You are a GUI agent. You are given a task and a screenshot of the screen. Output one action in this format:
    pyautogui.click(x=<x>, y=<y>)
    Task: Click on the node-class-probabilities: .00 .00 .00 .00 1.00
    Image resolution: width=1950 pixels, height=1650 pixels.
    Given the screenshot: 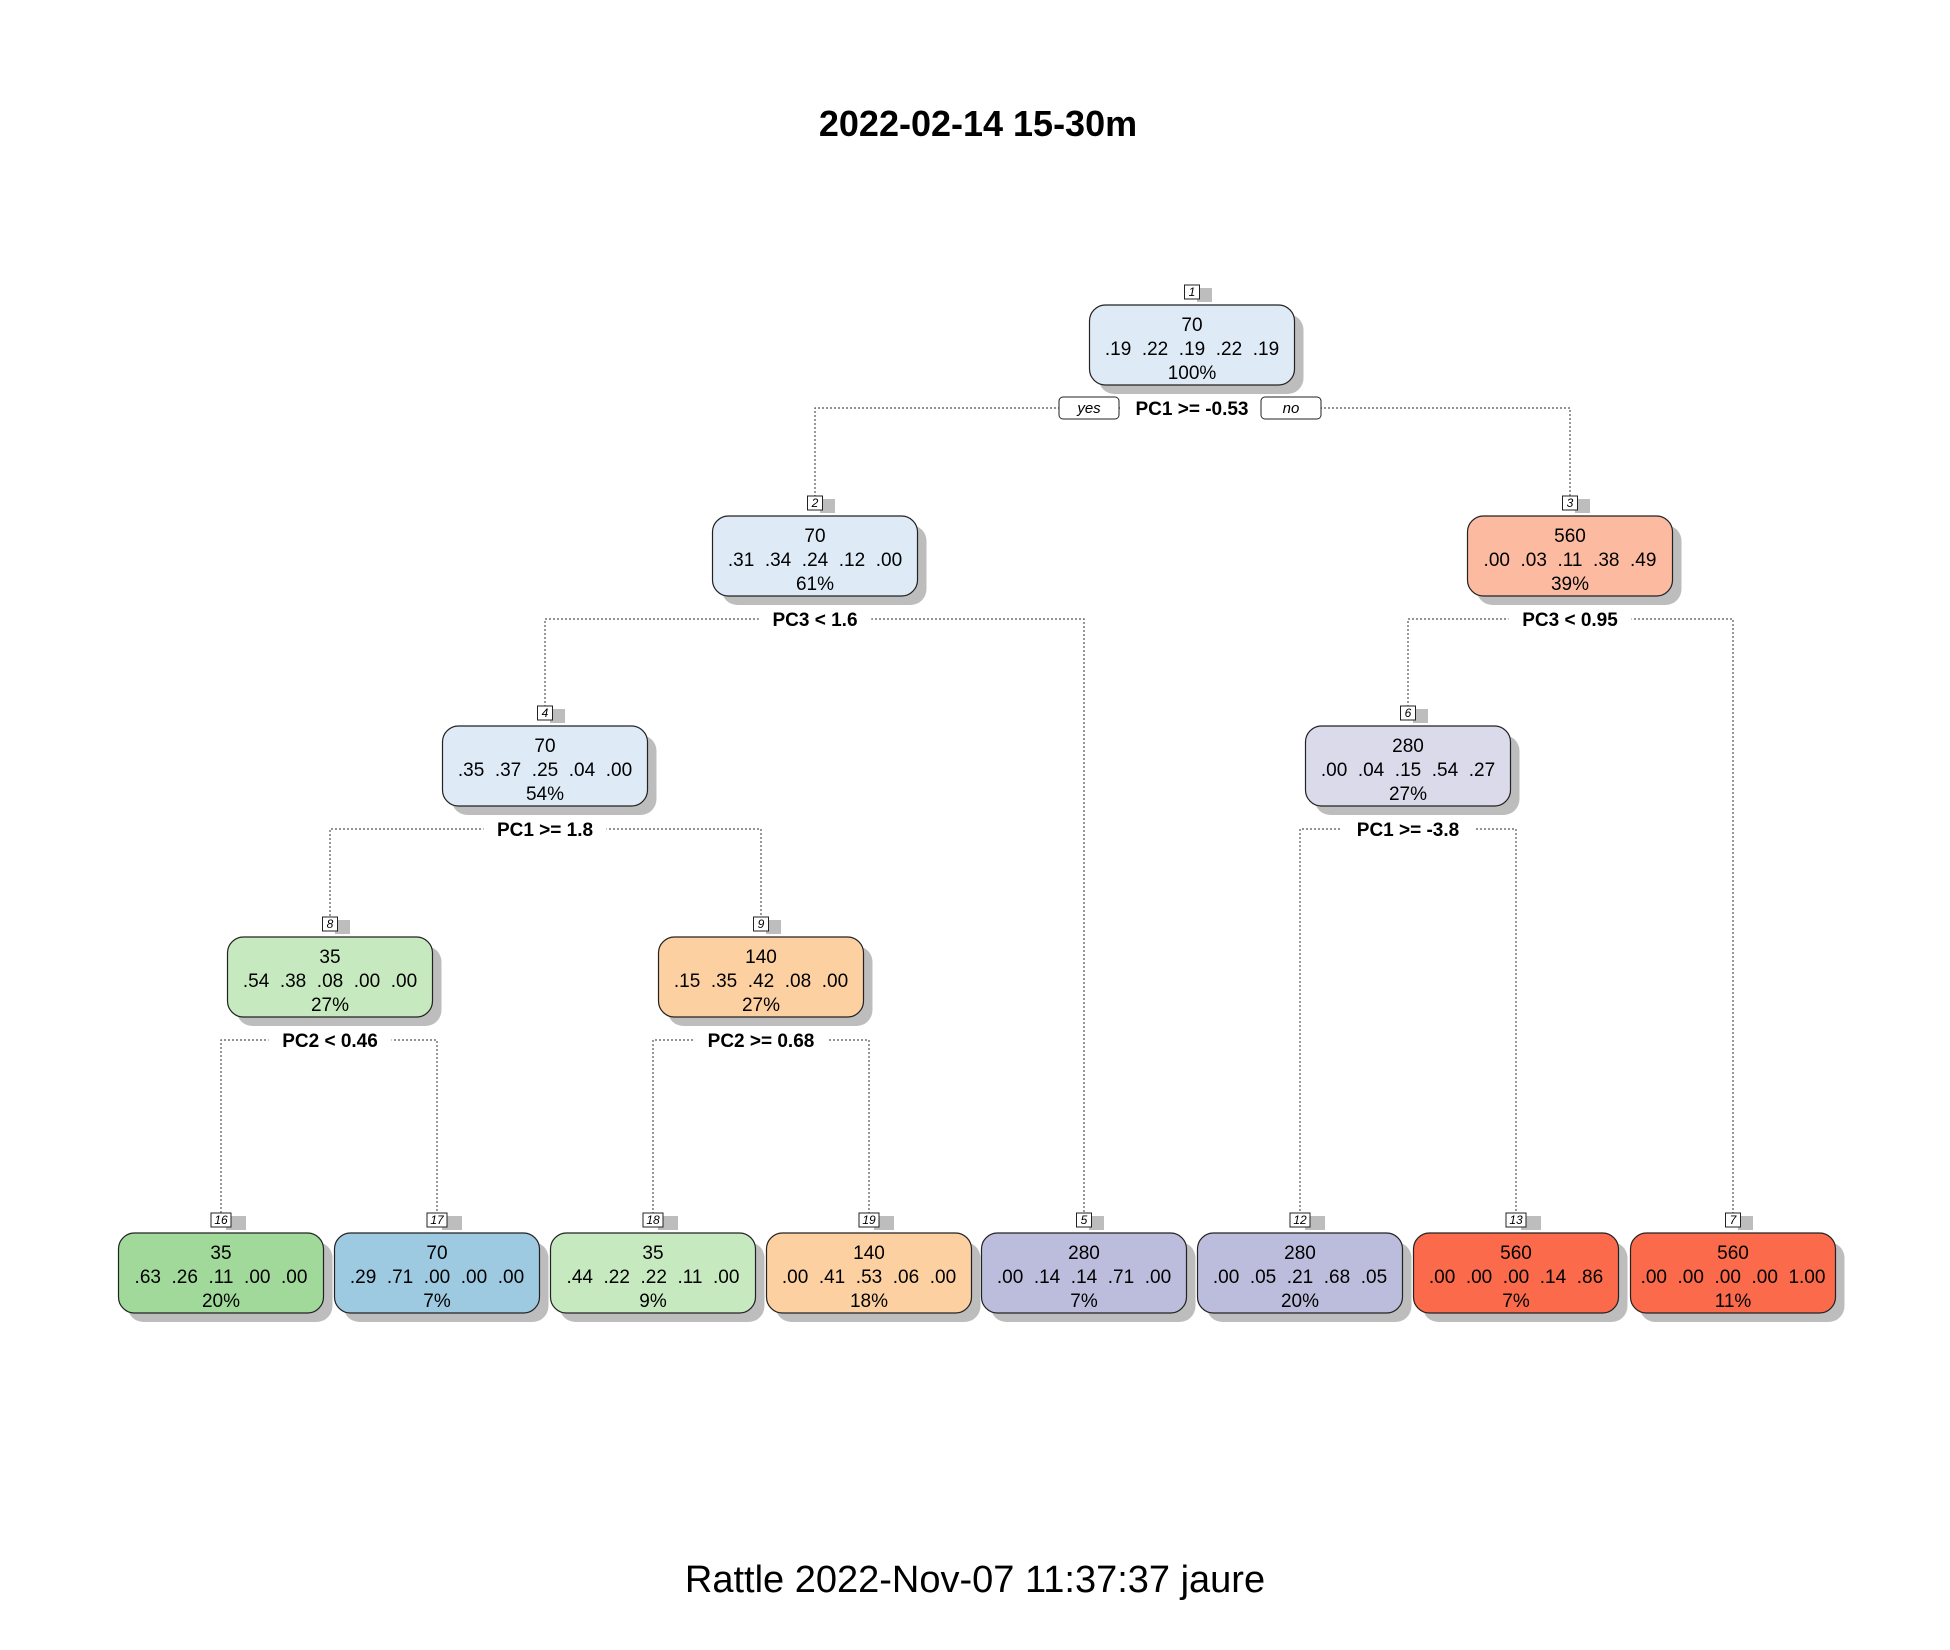 What is the action you would take?
    pyautogui.click(x=1733, y=1277)
    